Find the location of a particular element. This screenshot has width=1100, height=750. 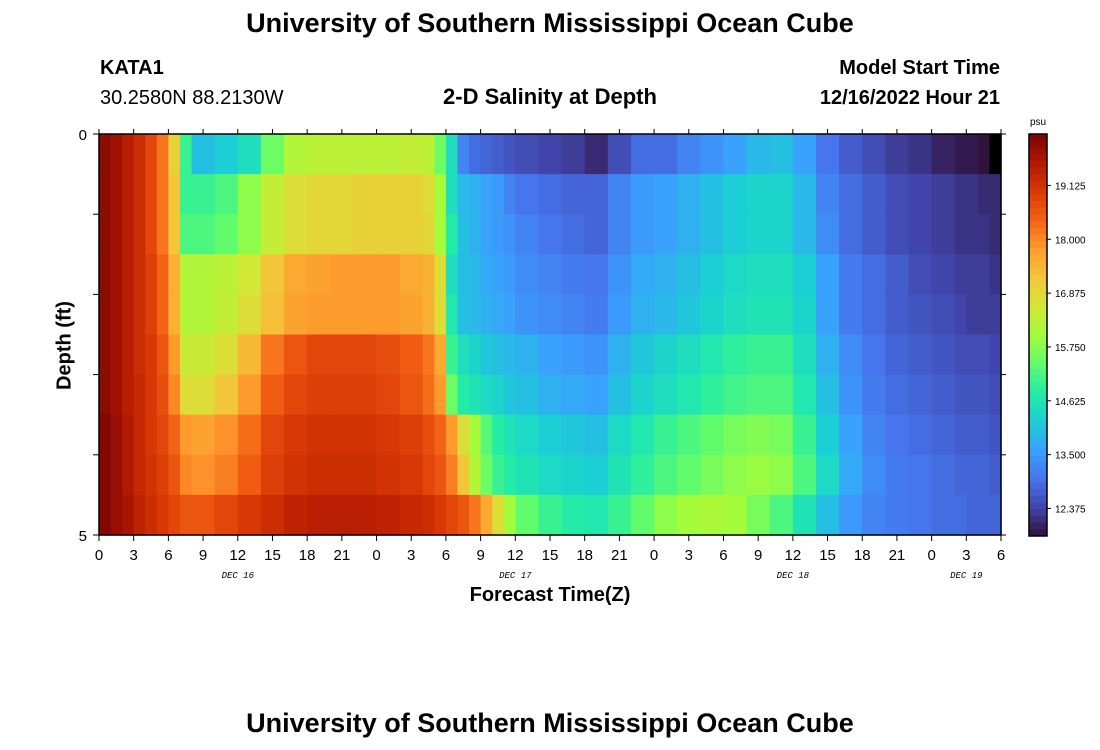

x-tick-label: 18 is located at coordinates (584, 555).